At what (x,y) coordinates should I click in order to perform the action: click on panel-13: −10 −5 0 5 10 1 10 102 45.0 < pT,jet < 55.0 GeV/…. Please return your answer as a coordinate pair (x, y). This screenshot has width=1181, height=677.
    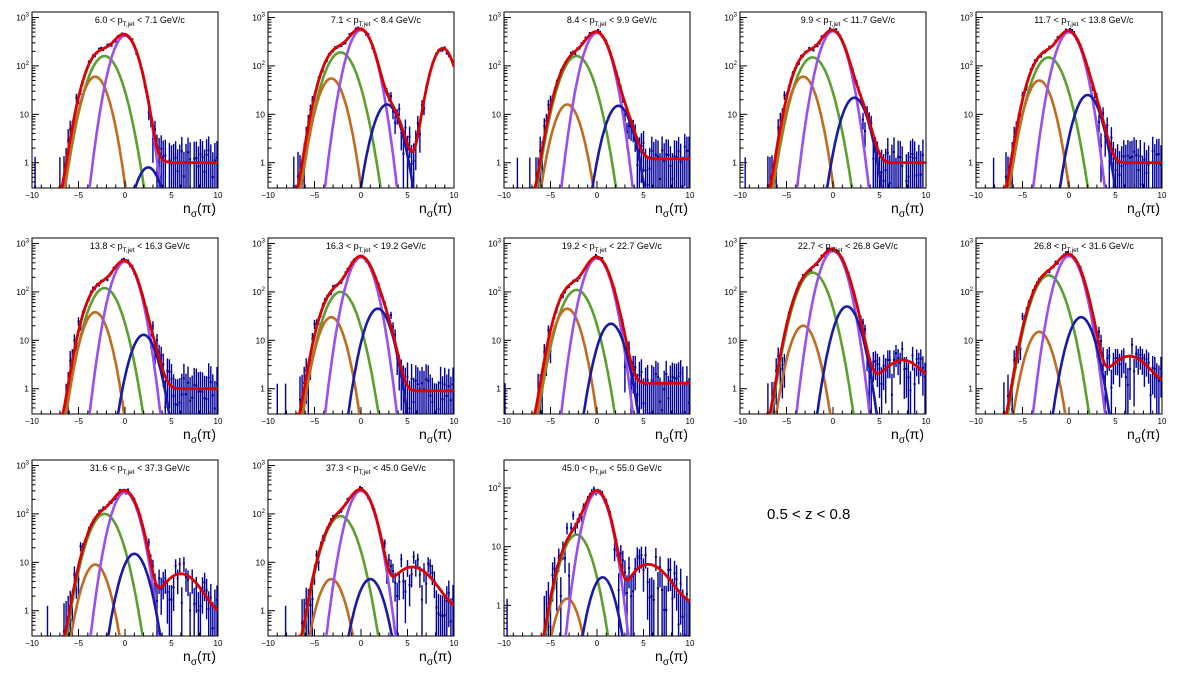
    Looking at the image, I should click on (591, 563).